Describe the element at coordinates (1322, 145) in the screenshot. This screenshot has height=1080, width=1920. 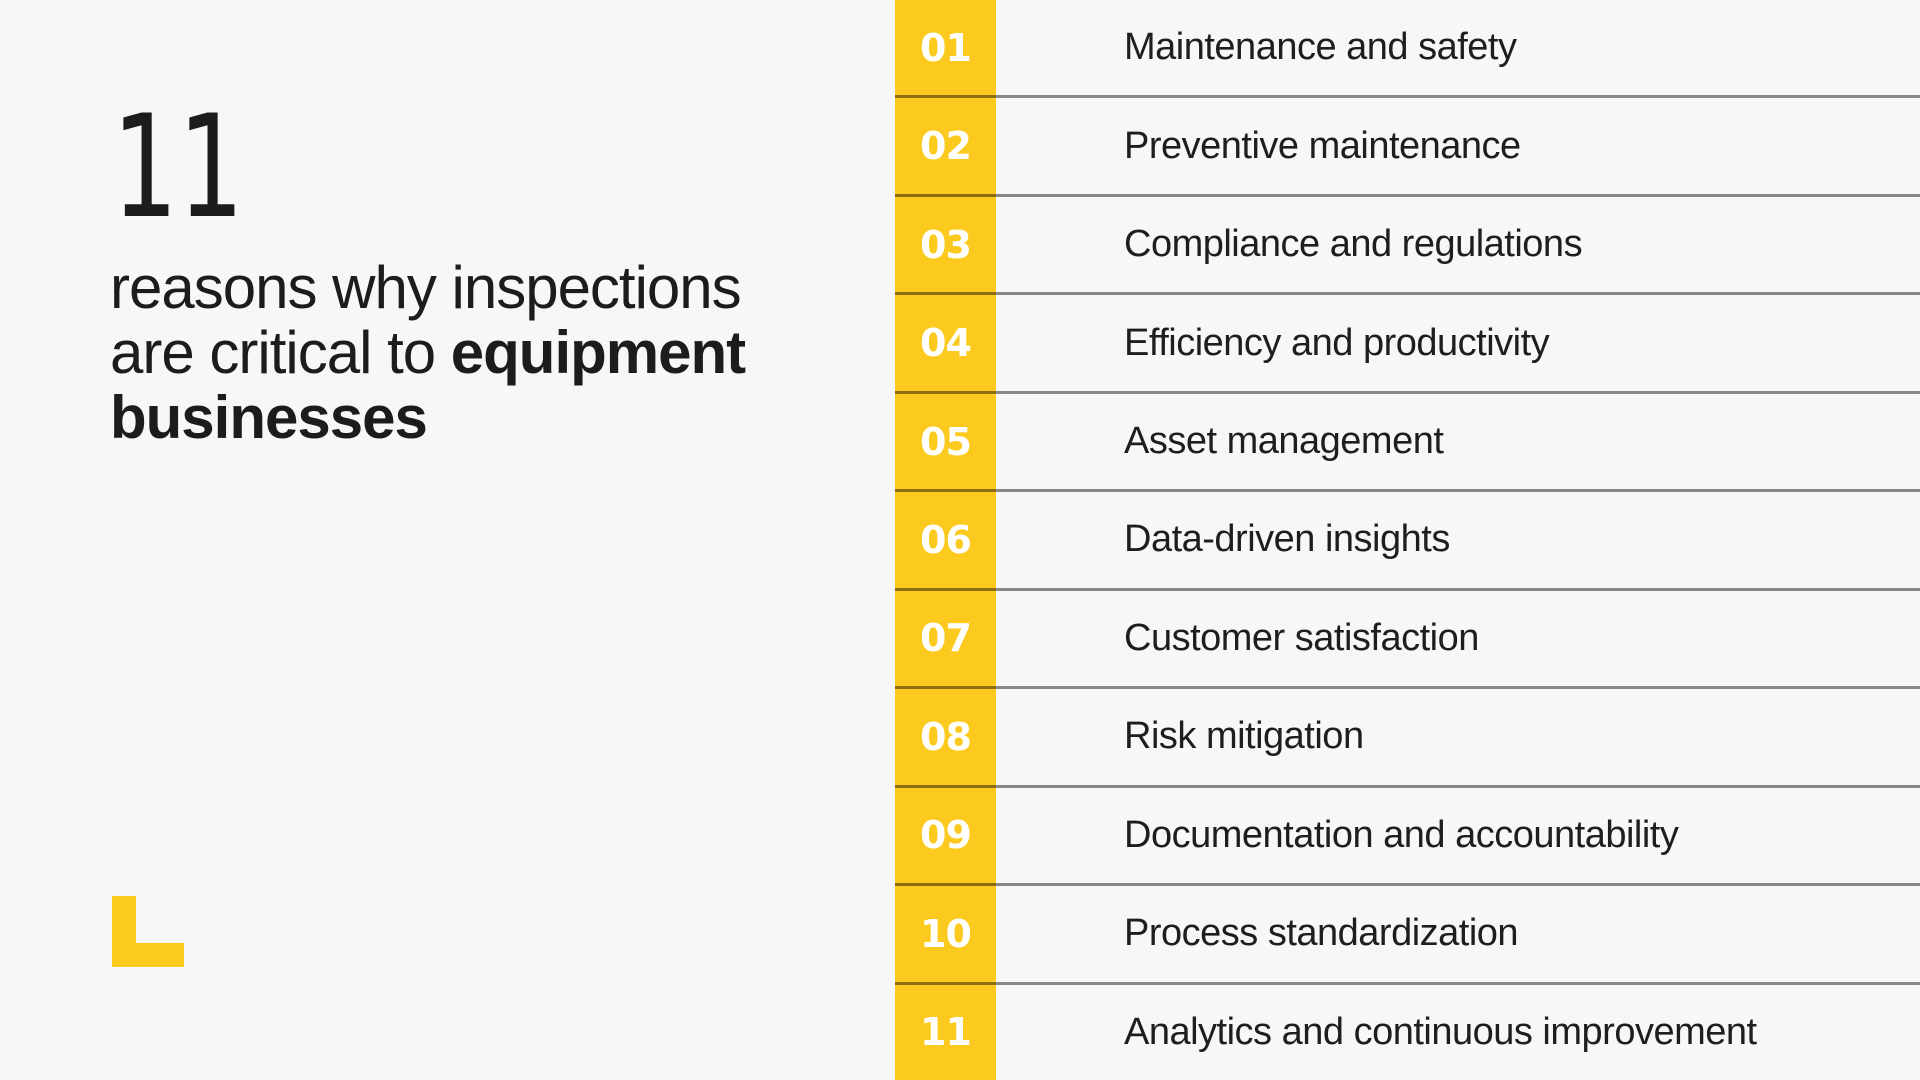
I see `item-label: Preventive maintenance` at that location.